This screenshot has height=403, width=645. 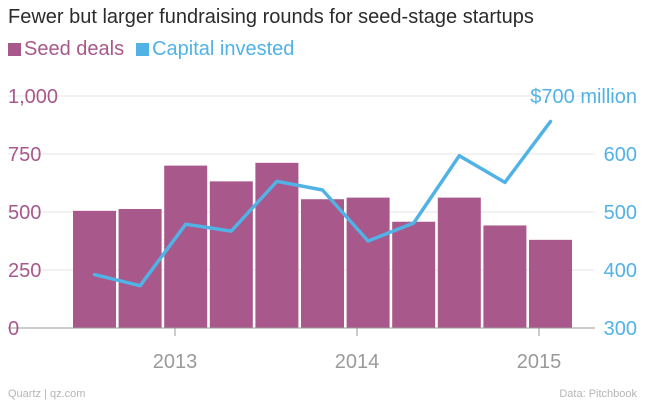 I want to click on x-tick-label: 2014, so click(x=357, y=362).